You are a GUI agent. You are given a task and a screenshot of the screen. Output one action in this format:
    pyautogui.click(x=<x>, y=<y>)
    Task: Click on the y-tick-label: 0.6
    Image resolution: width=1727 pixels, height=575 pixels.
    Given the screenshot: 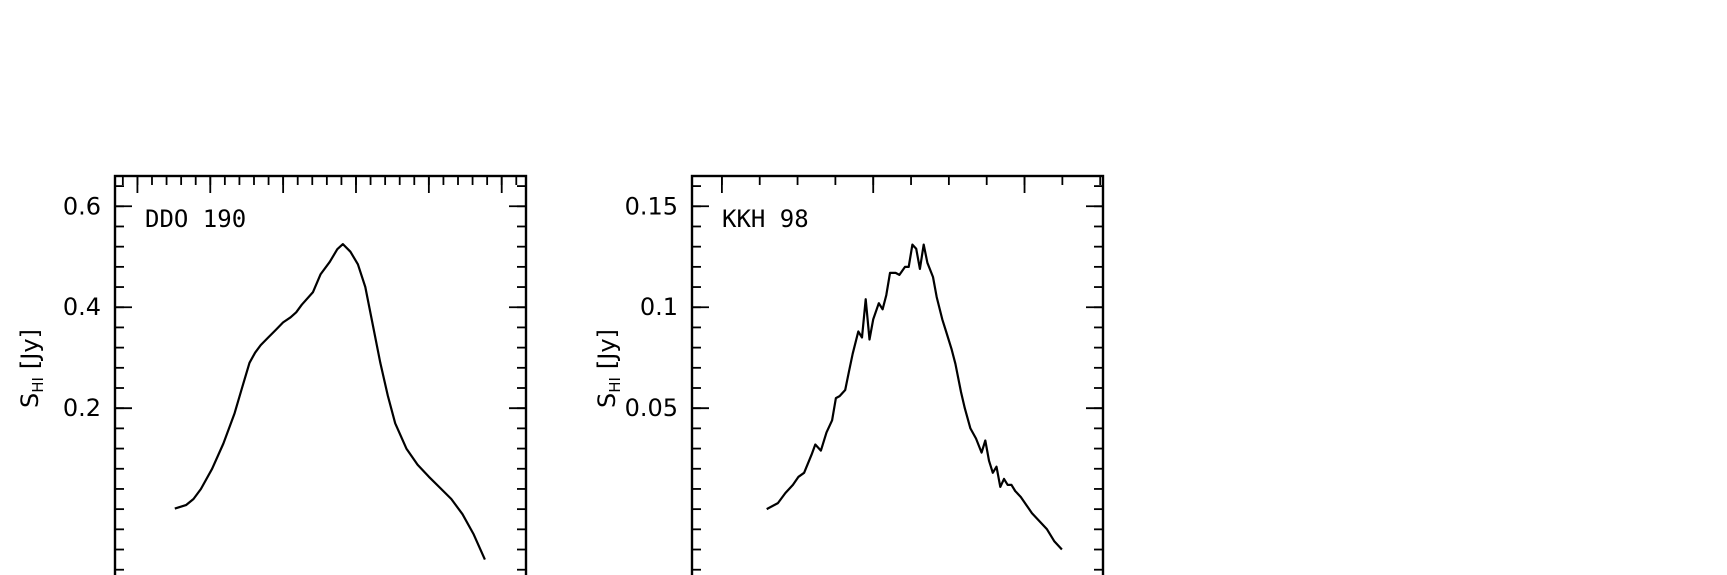 What is the action you would take?
    pyautogui.click(x=82, y=206)
    